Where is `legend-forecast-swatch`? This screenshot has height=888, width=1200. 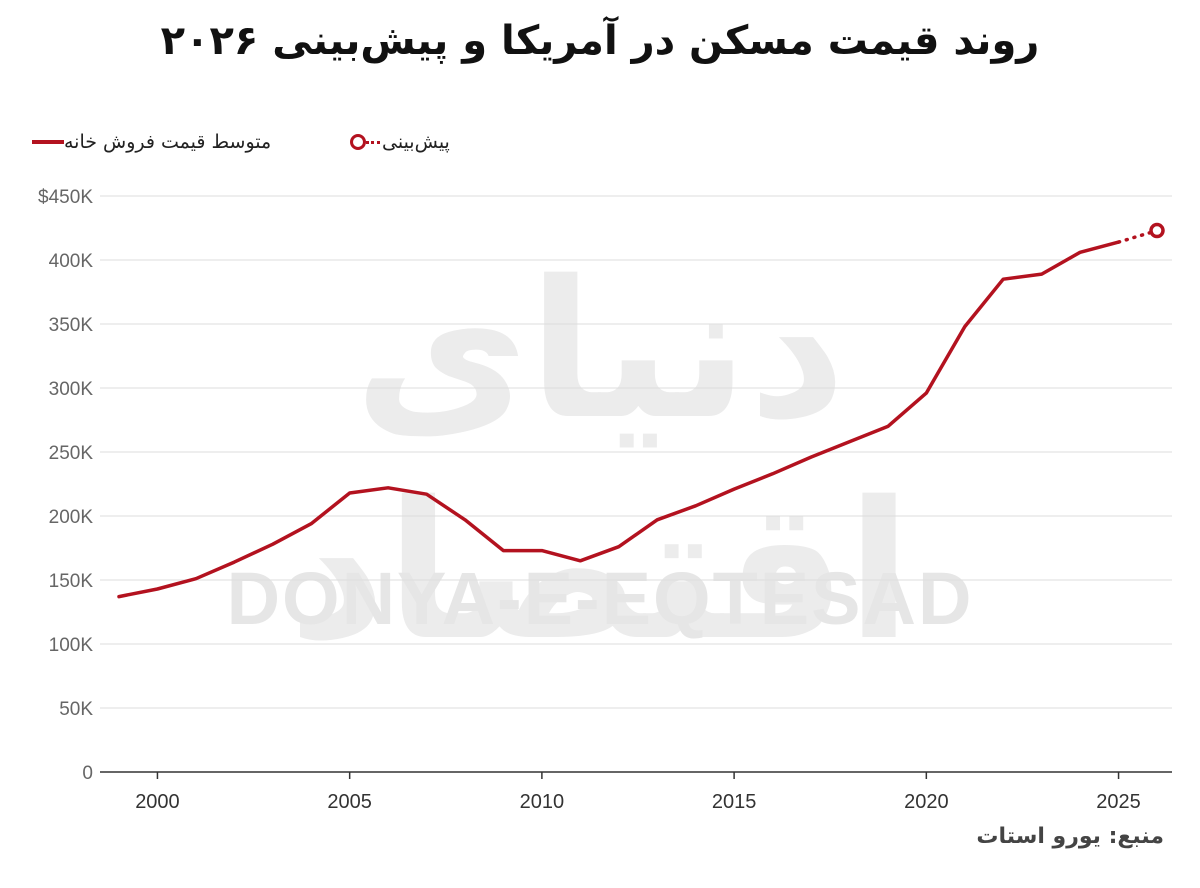 legend-forecast-swatch is located at coordinates (366, 142).